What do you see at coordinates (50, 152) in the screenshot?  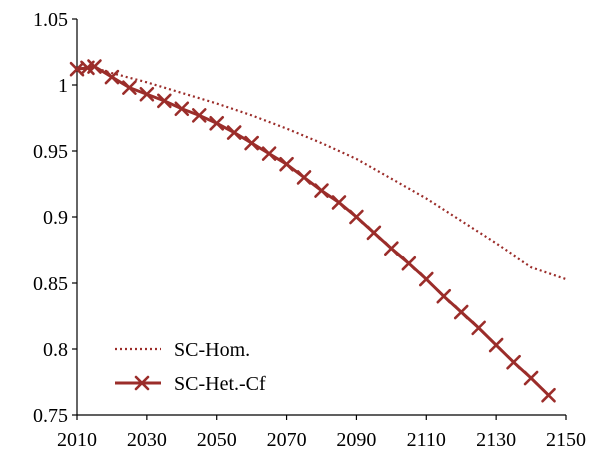 I see `y-tick-label: 0.95` at bounding box center [50, 152].